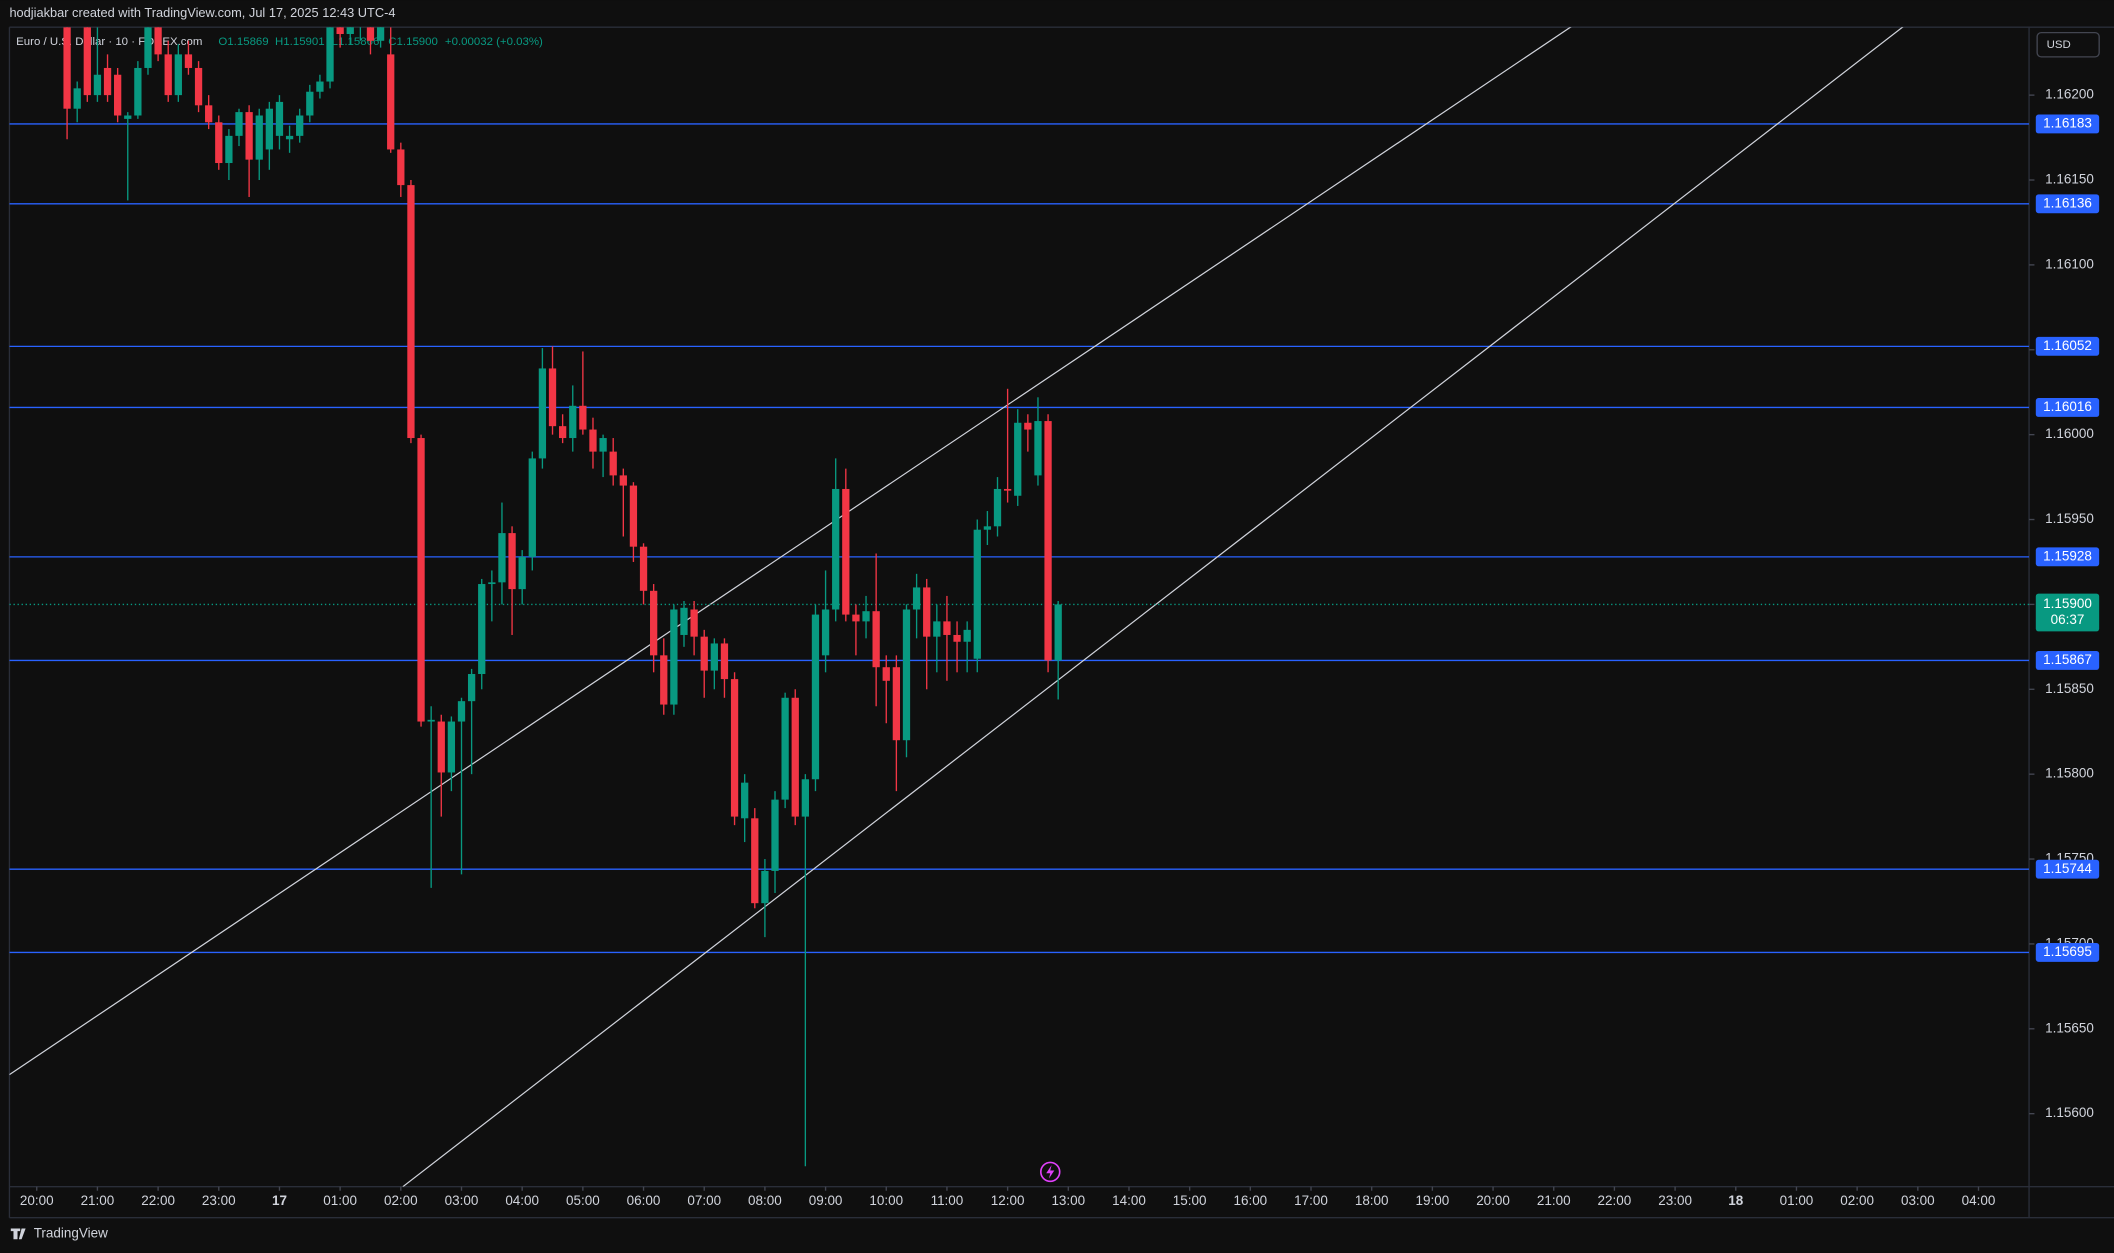 The width and height of the screenshot is (2114, 1253). I want to click on y-tick-label: 1.15800, so click(2069, 773).